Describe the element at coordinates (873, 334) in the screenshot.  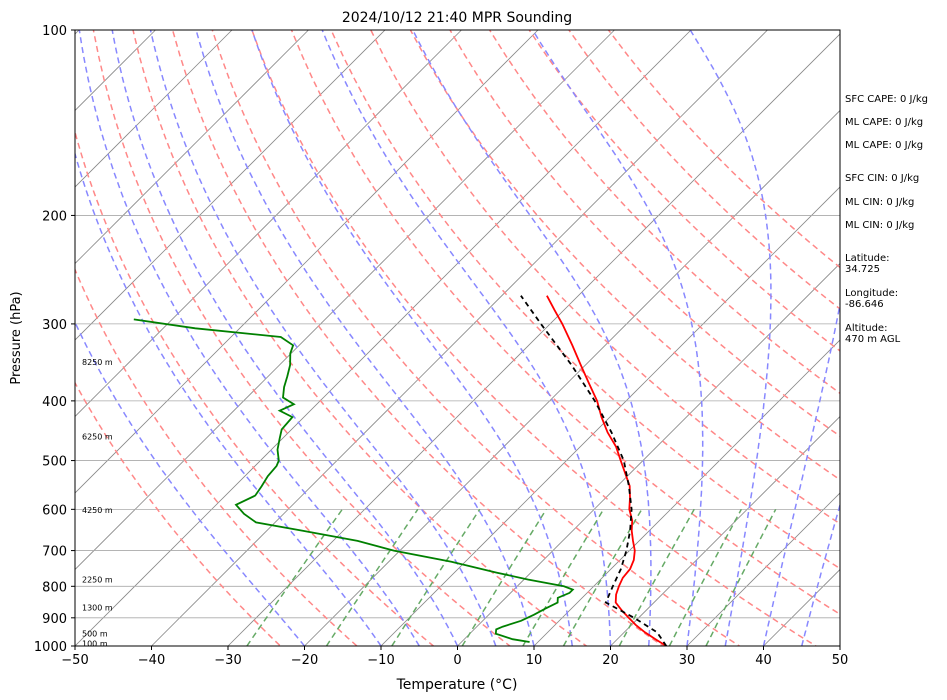
I see `altitude-label: Altitude: 470 m AGL` at that location.